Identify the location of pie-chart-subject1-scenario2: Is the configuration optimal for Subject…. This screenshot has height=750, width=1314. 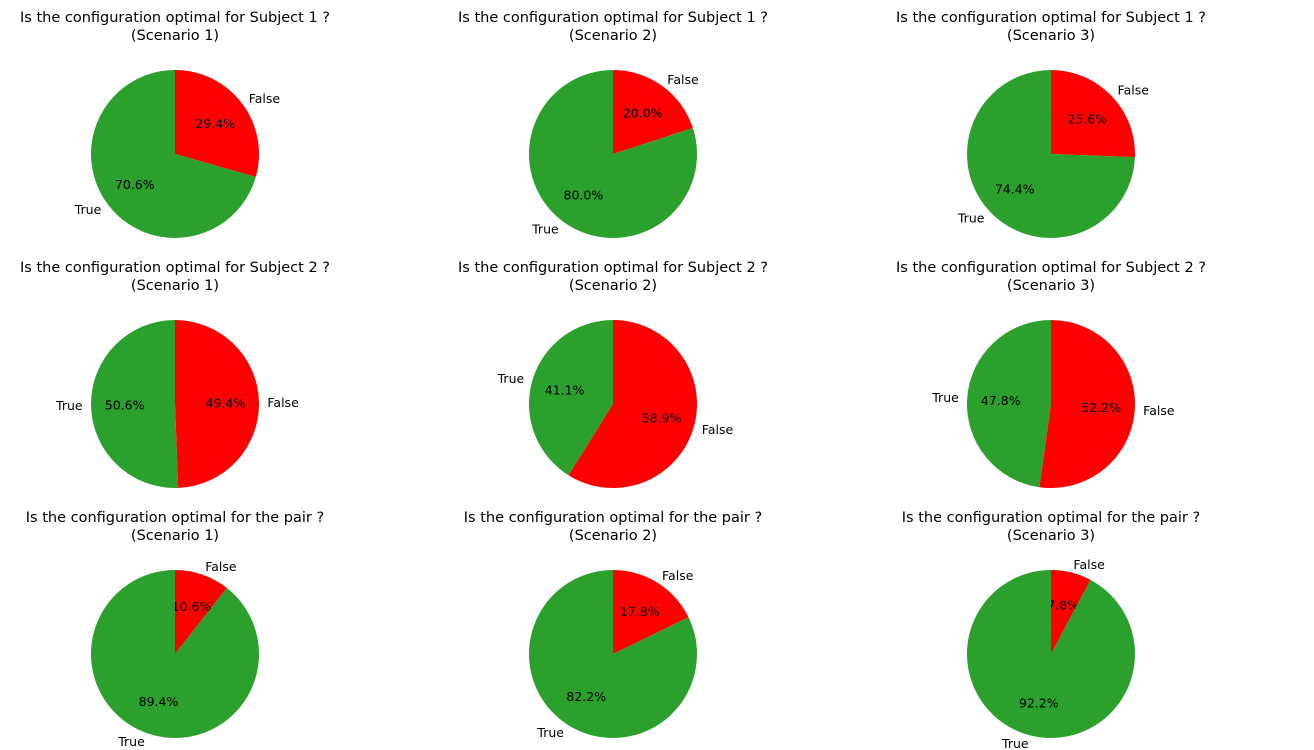
(657, 125).